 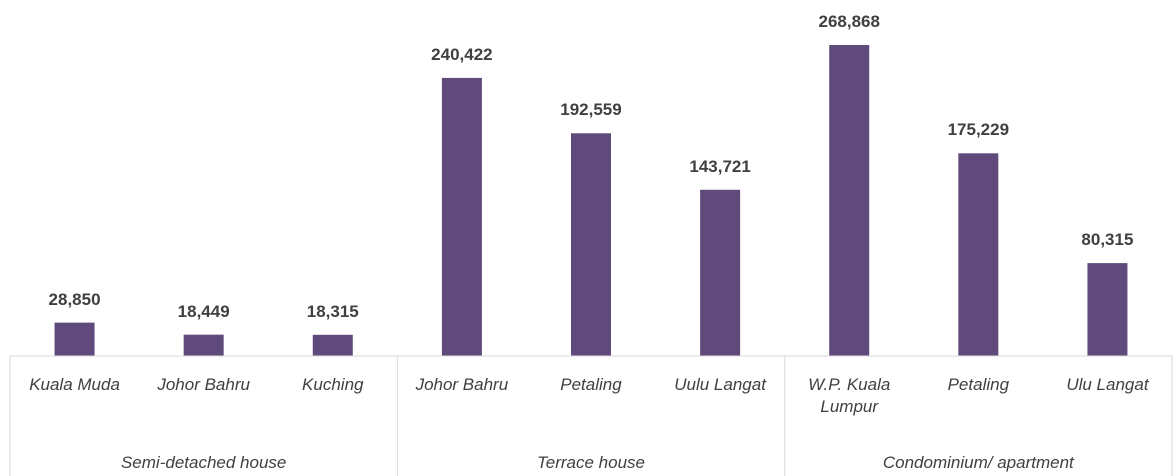 I want to click on x-tick-label: W.P. Kuala Lumpur, so click(x=849, y=395).